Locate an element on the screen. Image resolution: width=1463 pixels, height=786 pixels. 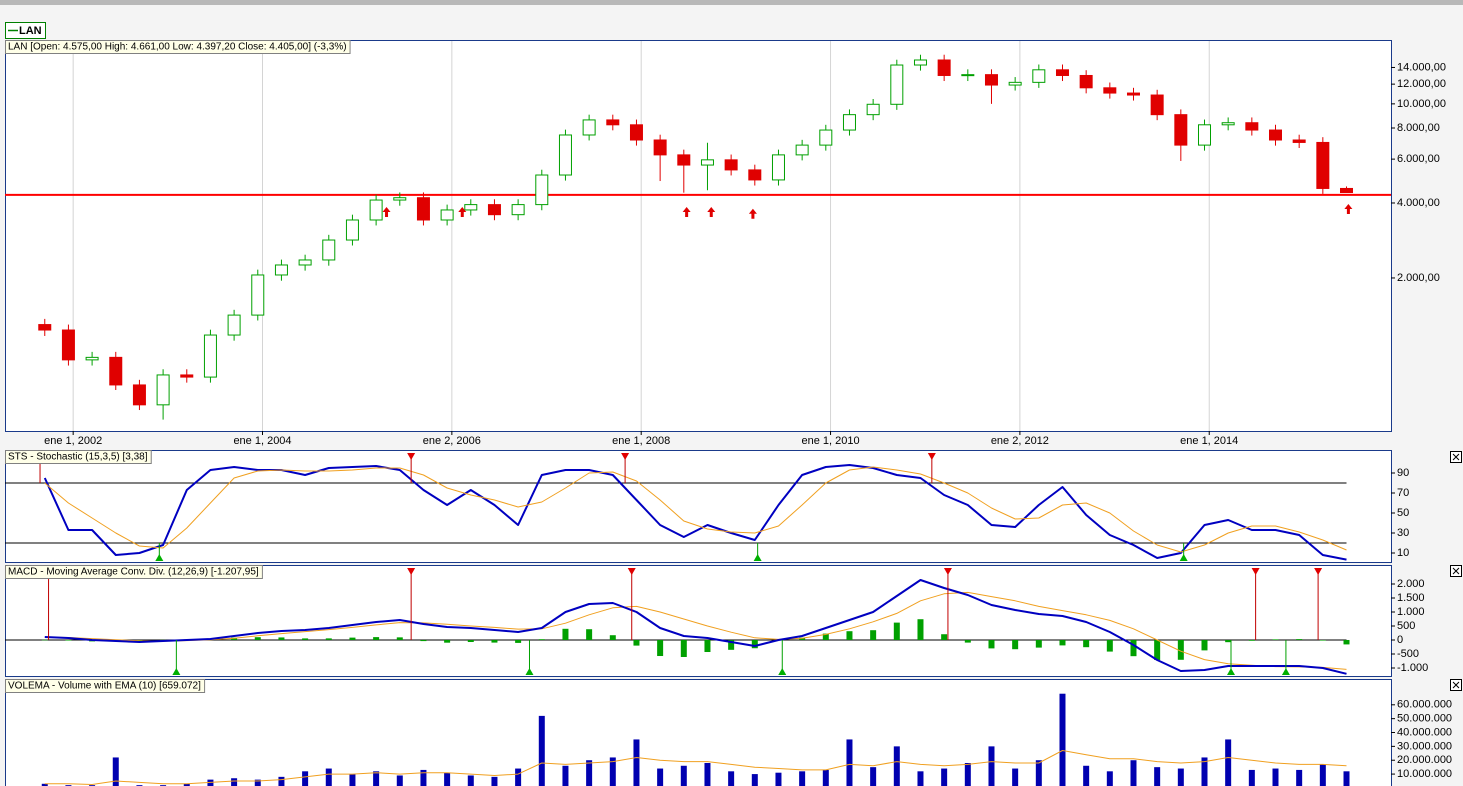
y-tick-label: 30.000.000 is located at coordinates (1424, 746).